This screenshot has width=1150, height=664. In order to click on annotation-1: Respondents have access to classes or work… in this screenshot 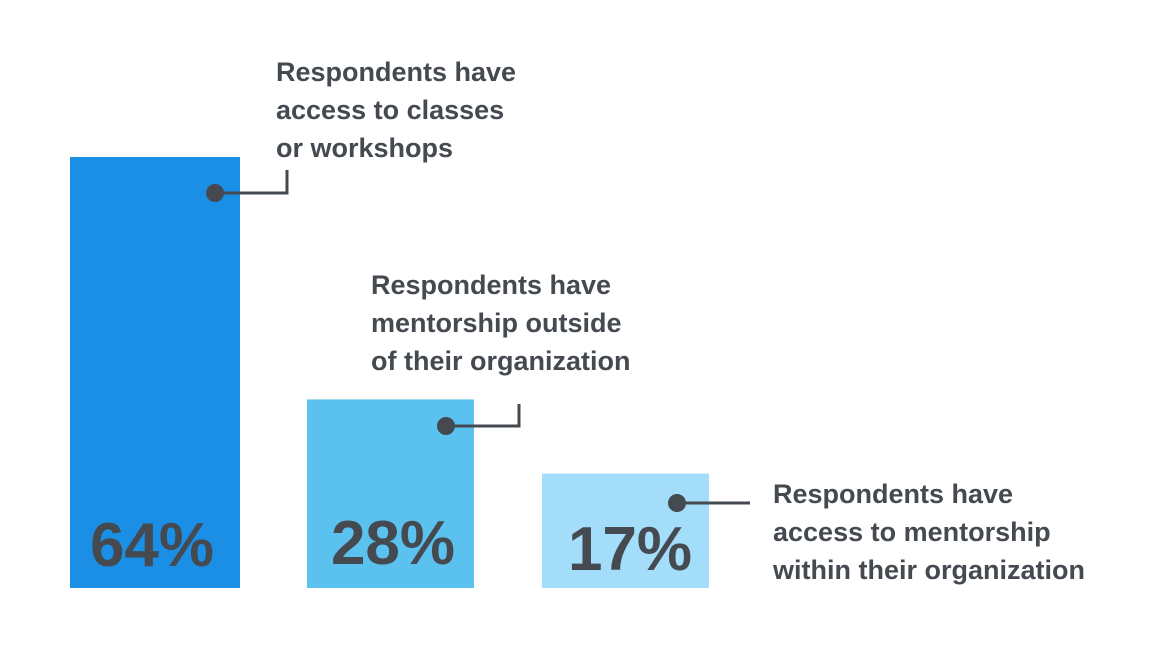, I will do `click(396, 110)`.